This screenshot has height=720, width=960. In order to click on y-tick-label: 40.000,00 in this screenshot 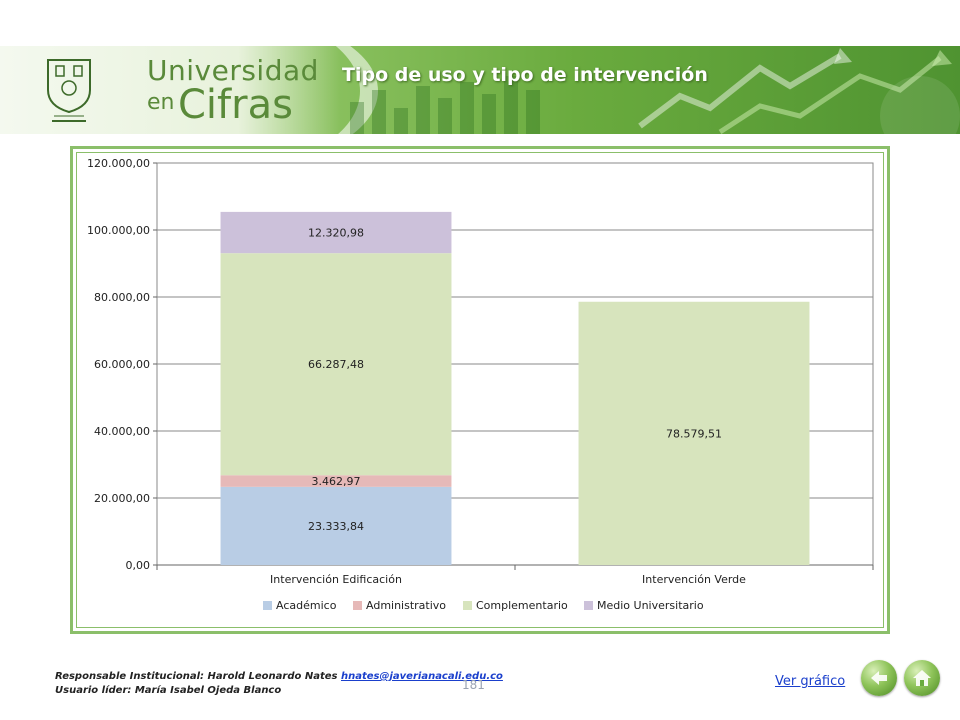, I will do `click(122, 431)`.